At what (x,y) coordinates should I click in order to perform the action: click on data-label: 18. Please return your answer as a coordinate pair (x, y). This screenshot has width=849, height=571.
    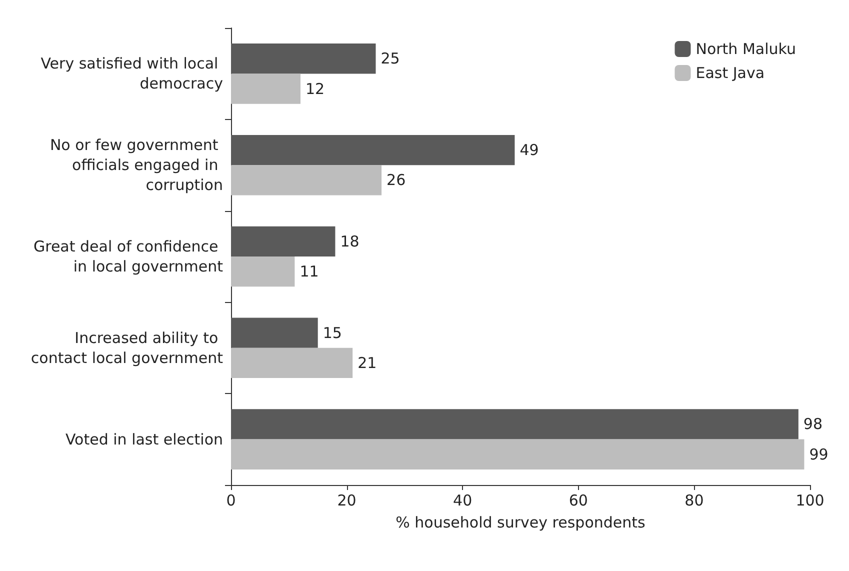
    Looking at the image, I should click on (350, 241).